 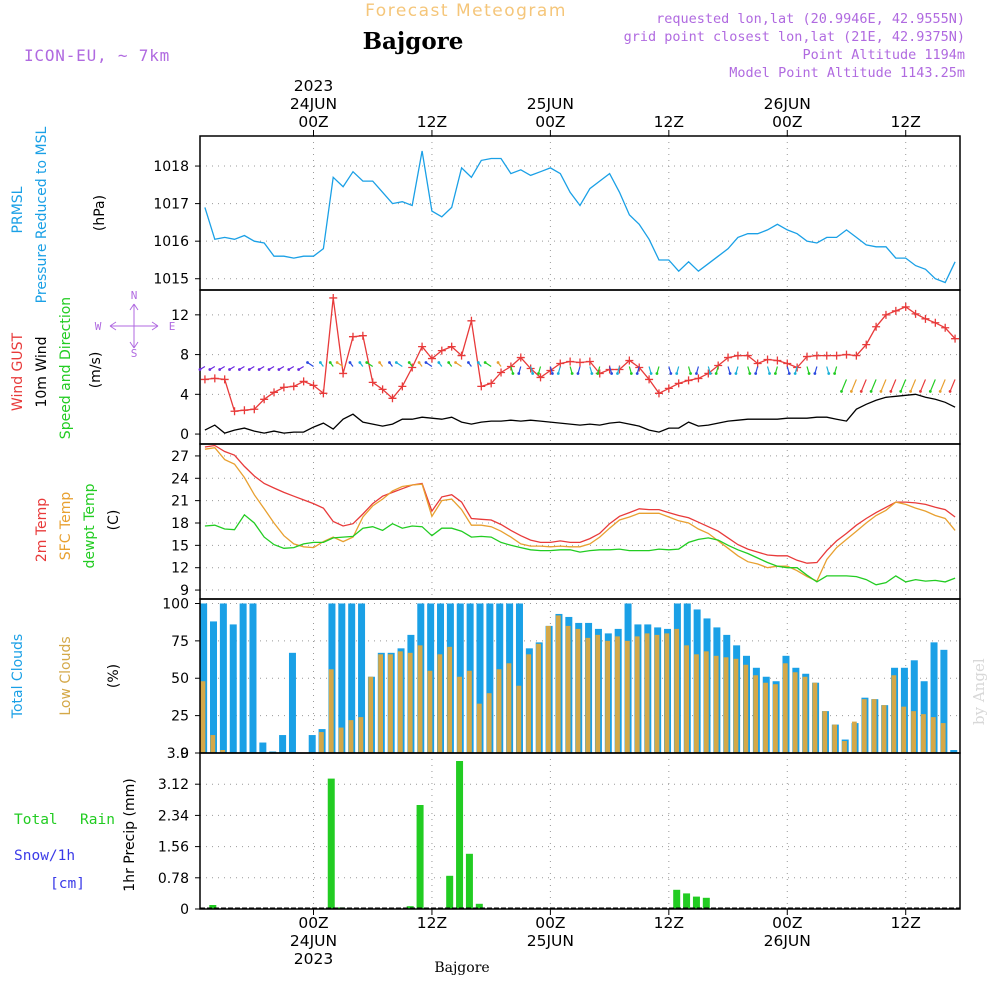 I want to click on cloud-label-unit: (%), so click(x=114, y=676).